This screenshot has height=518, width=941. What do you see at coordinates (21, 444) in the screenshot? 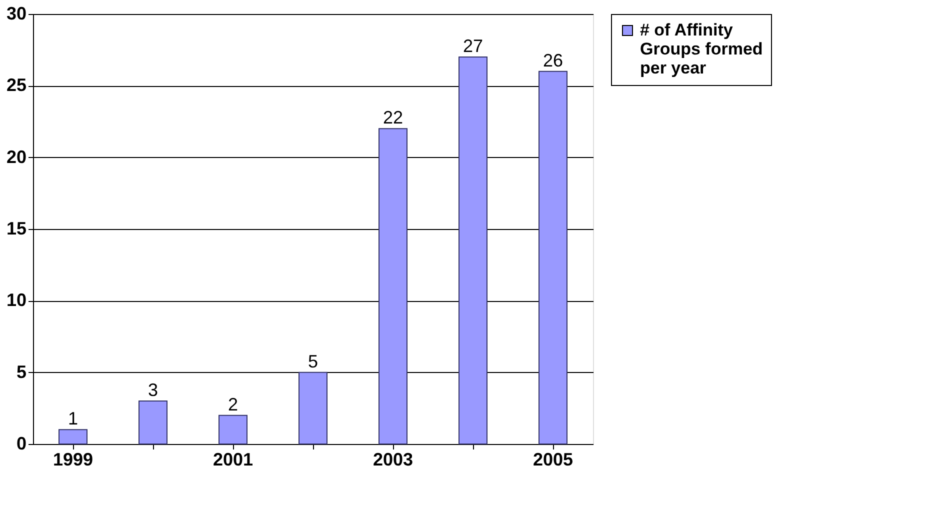
I see `y-tick-label: 0` at bounding box center [21, 444].